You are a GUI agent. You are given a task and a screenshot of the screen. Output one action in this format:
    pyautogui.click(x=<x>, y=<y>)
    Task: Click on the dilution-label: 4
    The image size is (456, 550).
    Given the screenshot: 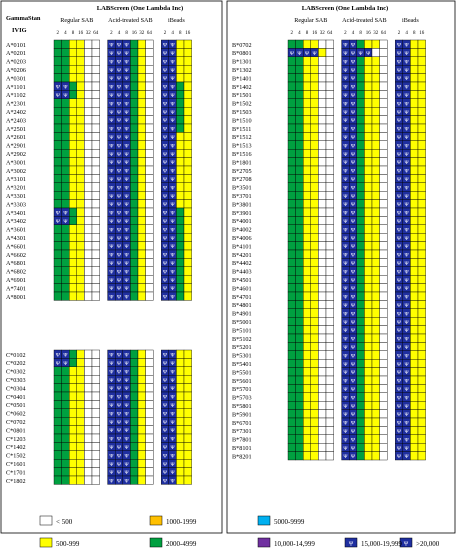 What is the action you would take?
    pyautogui.click(x=353, y=33)
    